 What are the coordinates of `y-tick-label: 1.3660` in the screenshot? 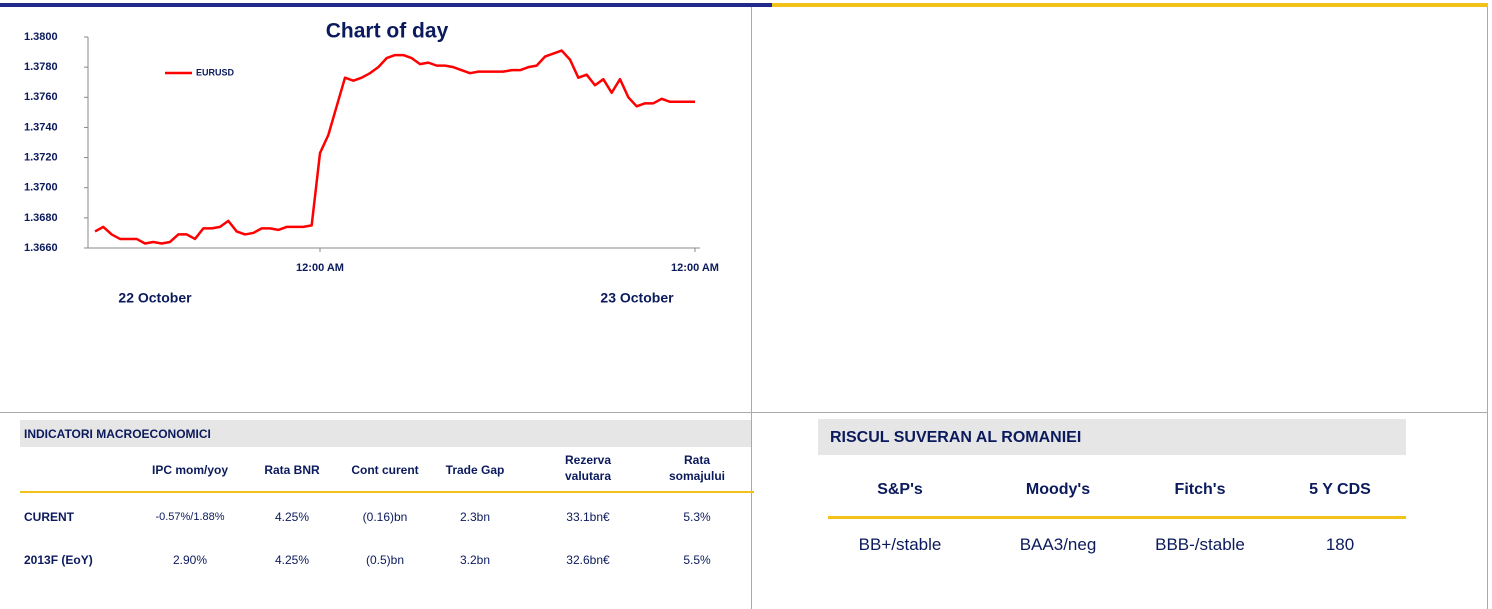 It's located at (41, 248).